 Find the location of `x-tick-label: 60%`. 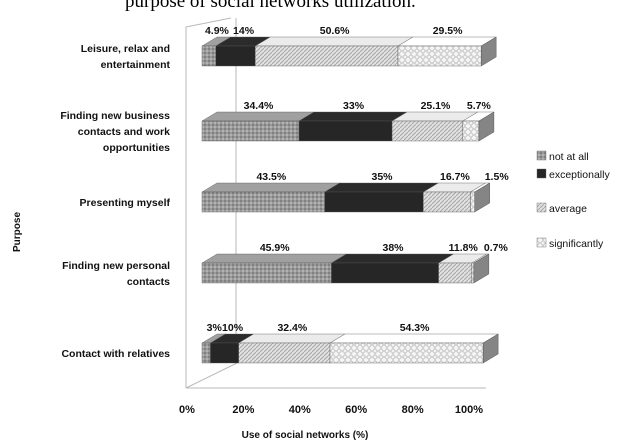

x-tick-label: 60% is located at coordinates (356, 410).